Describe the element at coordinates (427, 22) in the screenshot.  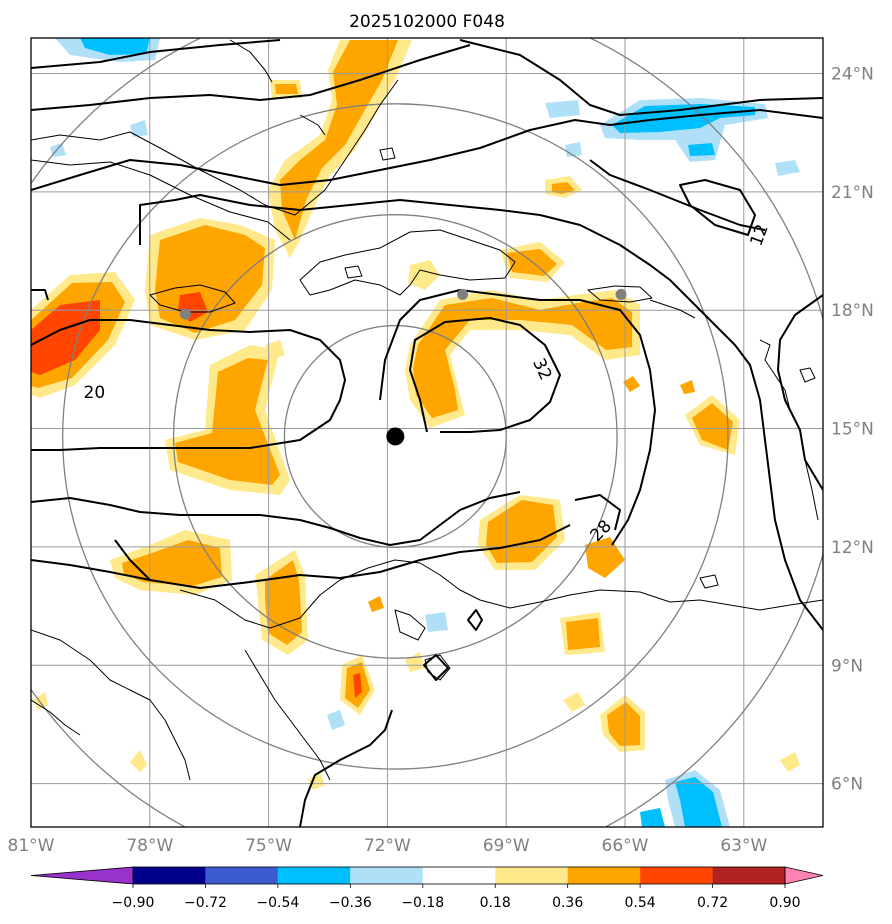
I see `chart-title: 2025102000 F048` at that location.